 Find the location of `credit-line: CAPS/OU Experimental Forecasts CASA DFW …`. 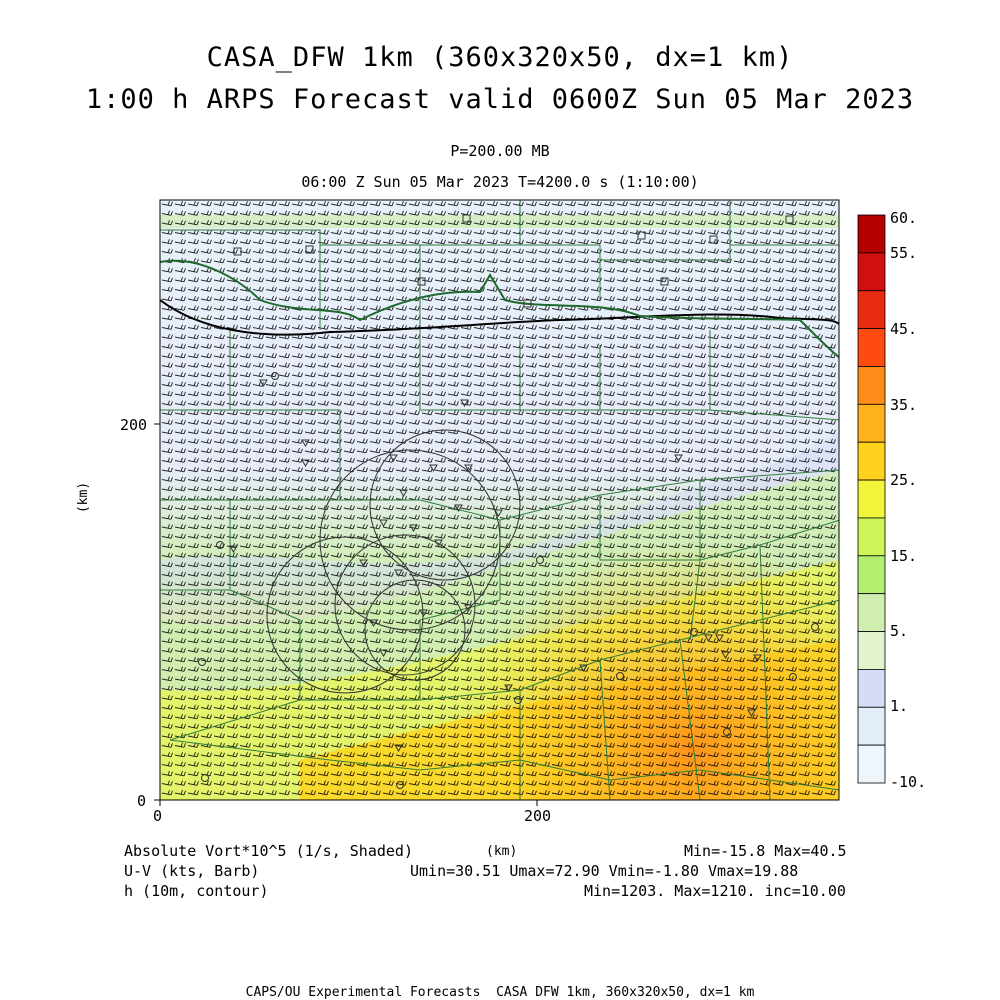

credit-line: CAPS/OU Experimental Forecasts CASA DFW … is located at coordinates (500, 992).